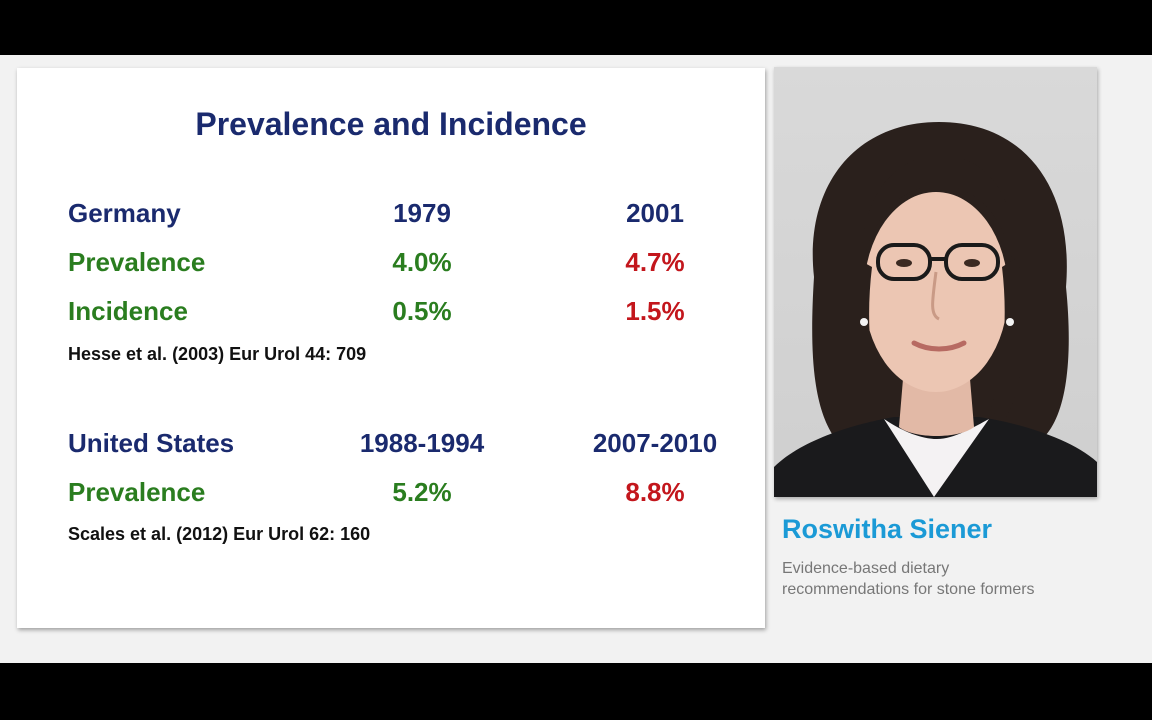 Image resolution: width=1152 pixels, height=720 pixels. I want to click on speaker-name: Roswitha Siener, so click(887, 529).